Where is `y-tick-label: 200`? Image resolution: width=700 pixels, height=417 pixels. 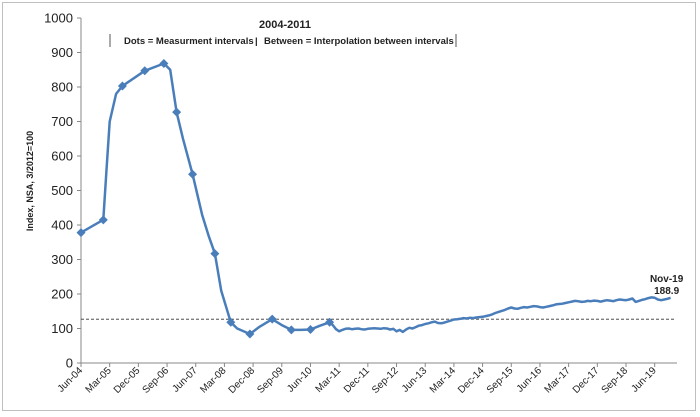 y-tick-label: 200 is located at coordinates (62, 294).